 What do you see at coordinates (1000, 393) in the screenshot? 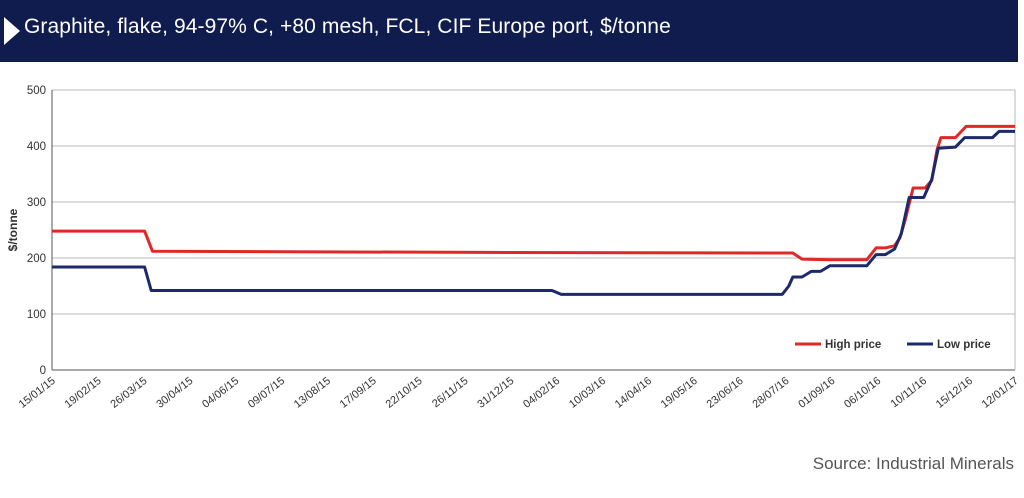
I see `x-tick-label: 12/01/17` at bounding box center [1000, 393].